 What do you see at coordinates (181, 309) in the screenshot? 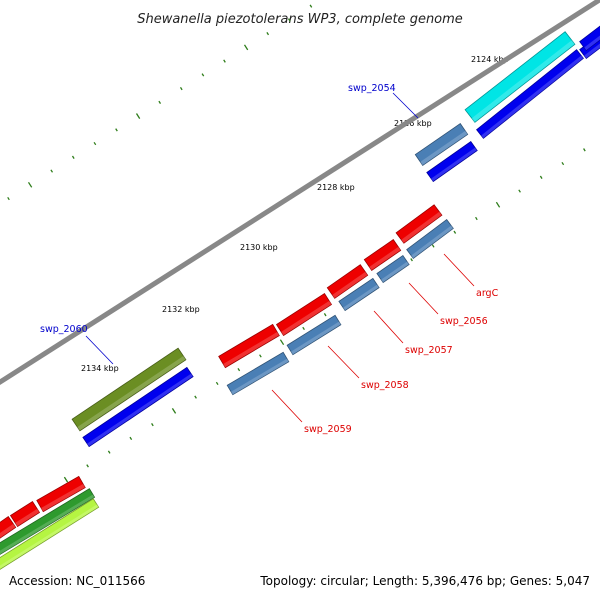
I see `tick-label: 2132 kbp` at bounding box center [181, 309].